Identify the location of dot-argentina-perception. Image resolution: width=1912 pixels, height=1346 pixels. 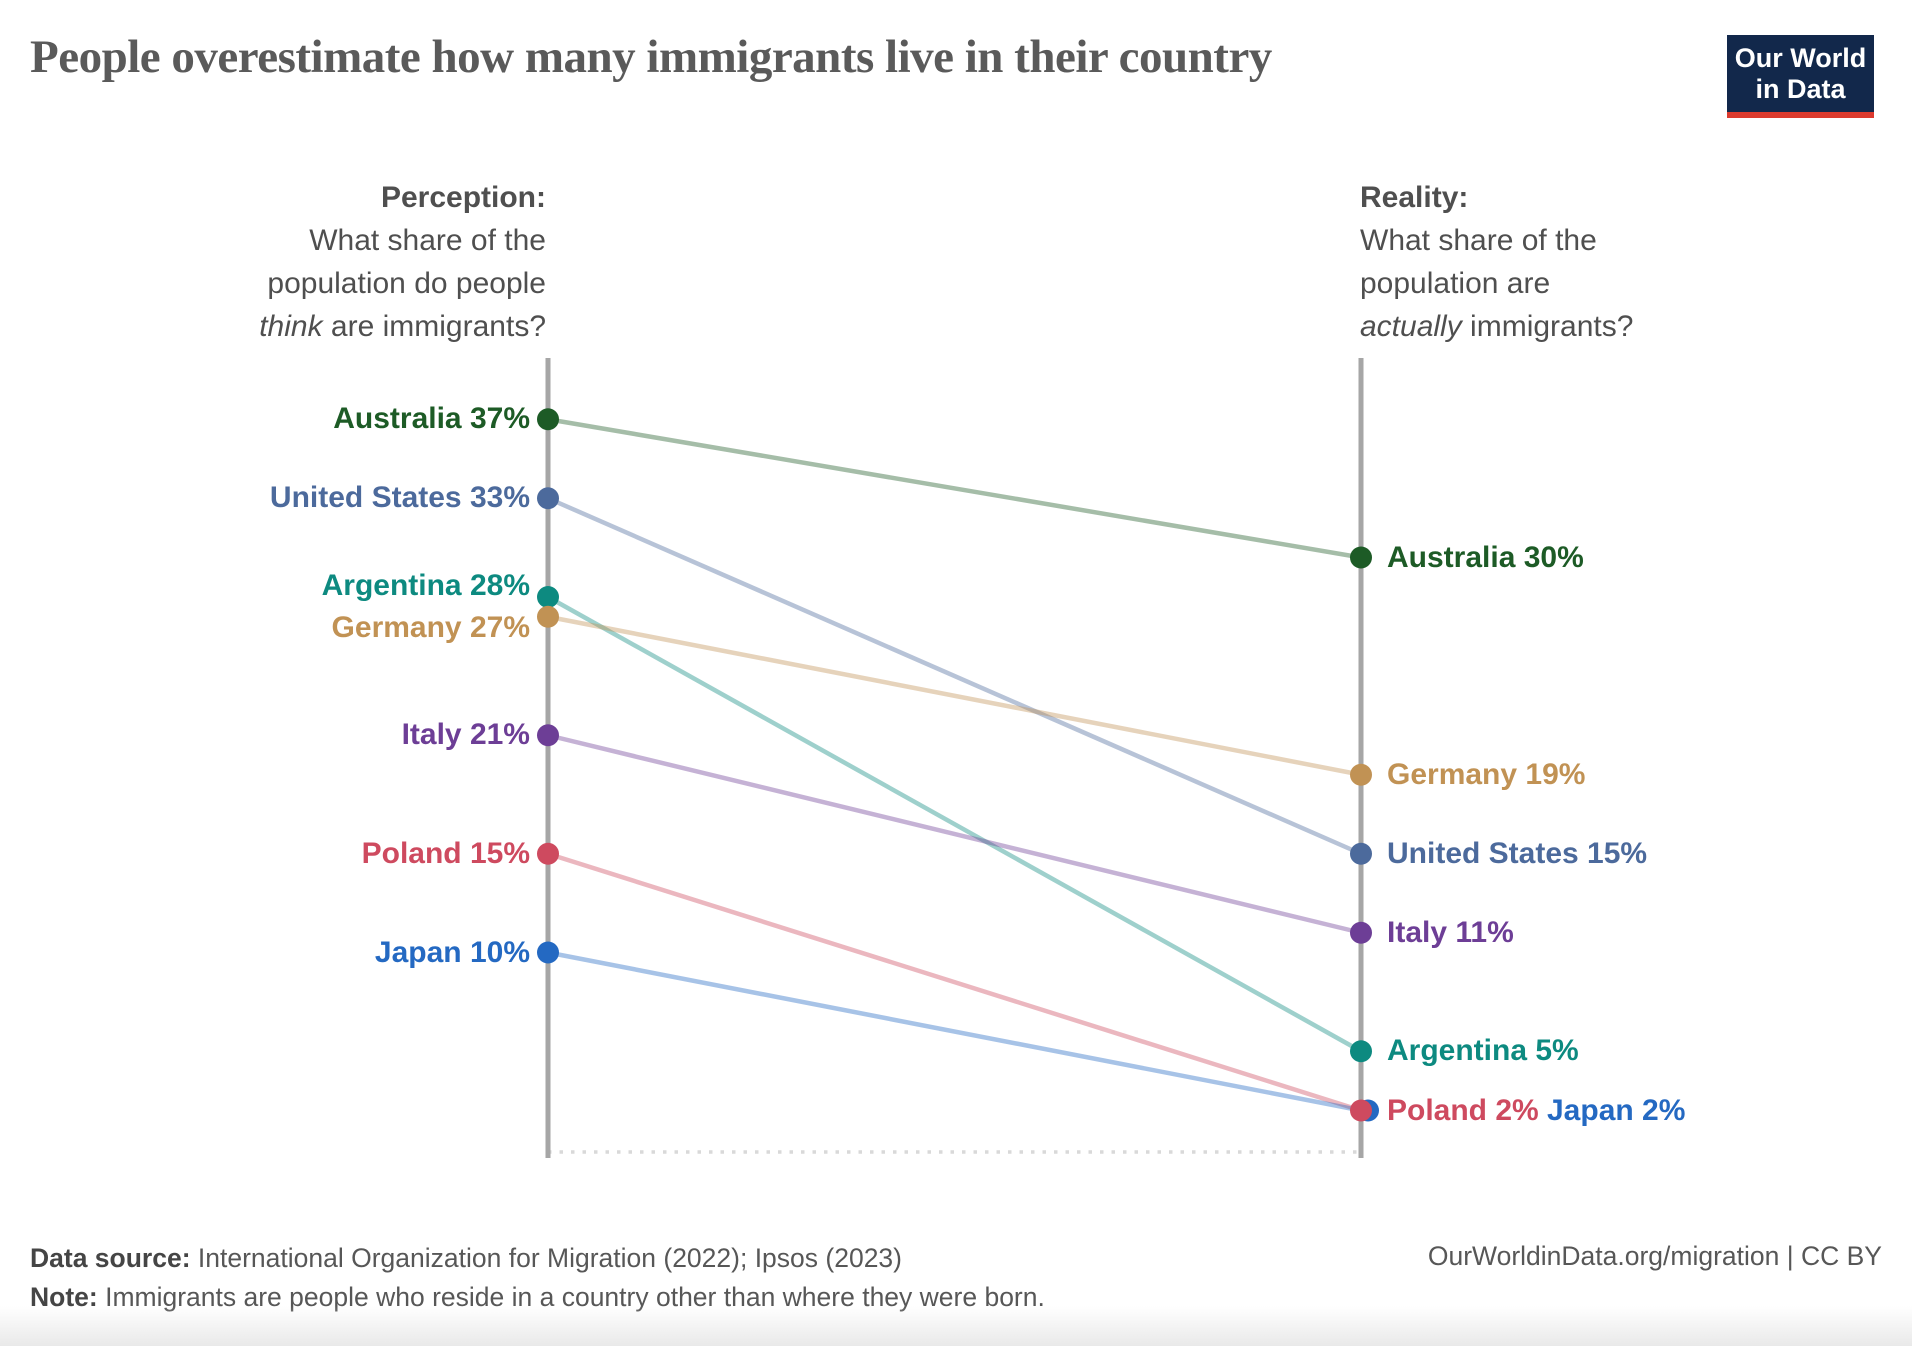
(548, 597).